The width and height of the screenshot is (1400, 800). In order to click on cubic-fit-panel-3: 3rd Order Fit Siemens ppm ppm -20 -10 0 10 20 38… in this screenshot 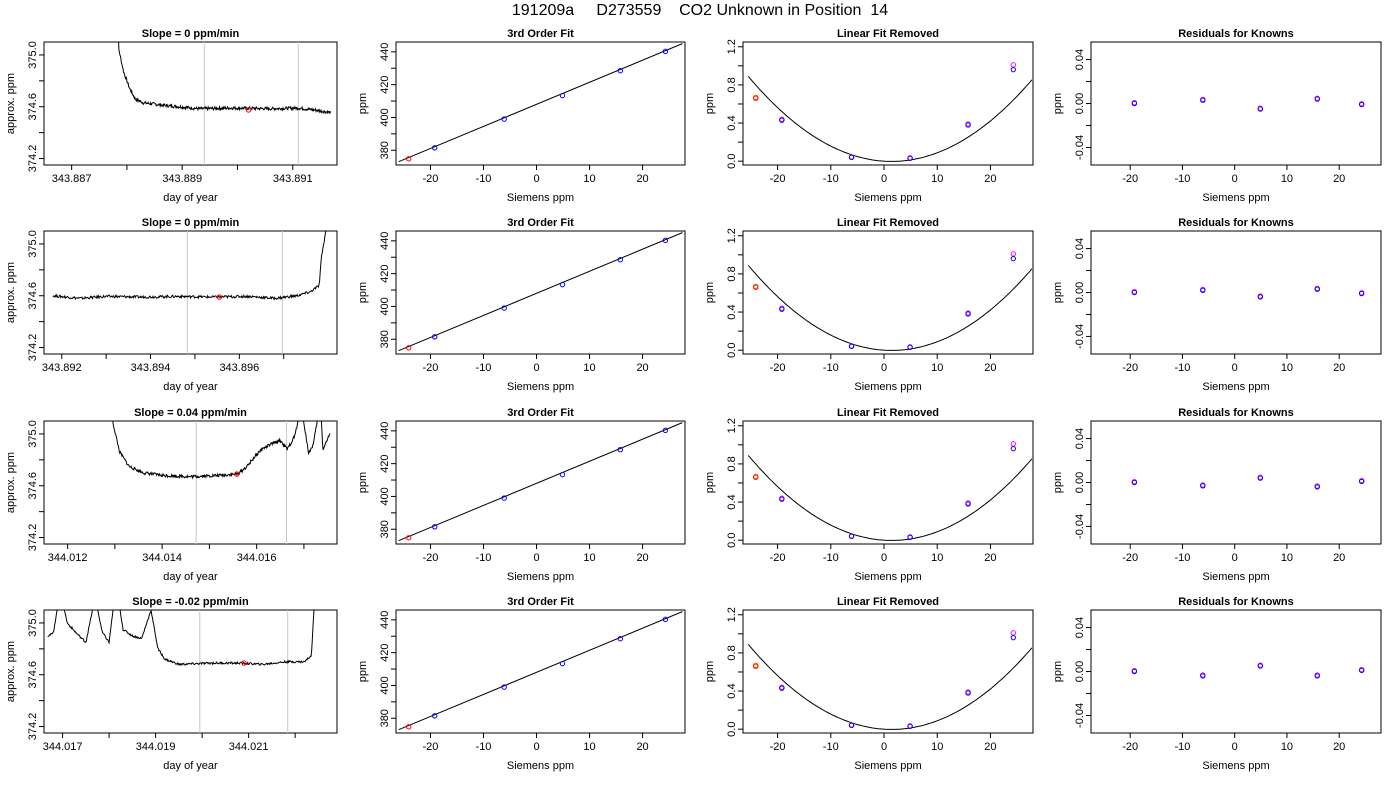, I will do `click(521, 495)`.